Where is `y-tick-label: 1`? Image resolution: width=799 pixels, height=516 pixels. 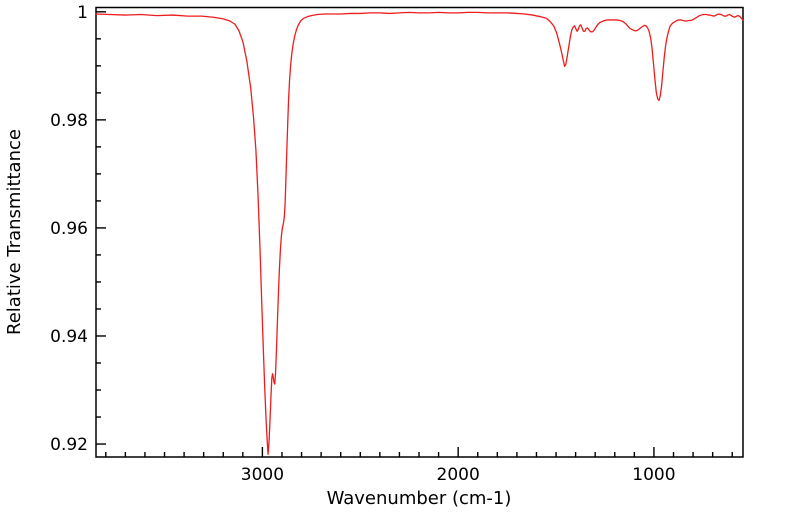
y-tick-label: 1 is located at coordinates (82, 13).